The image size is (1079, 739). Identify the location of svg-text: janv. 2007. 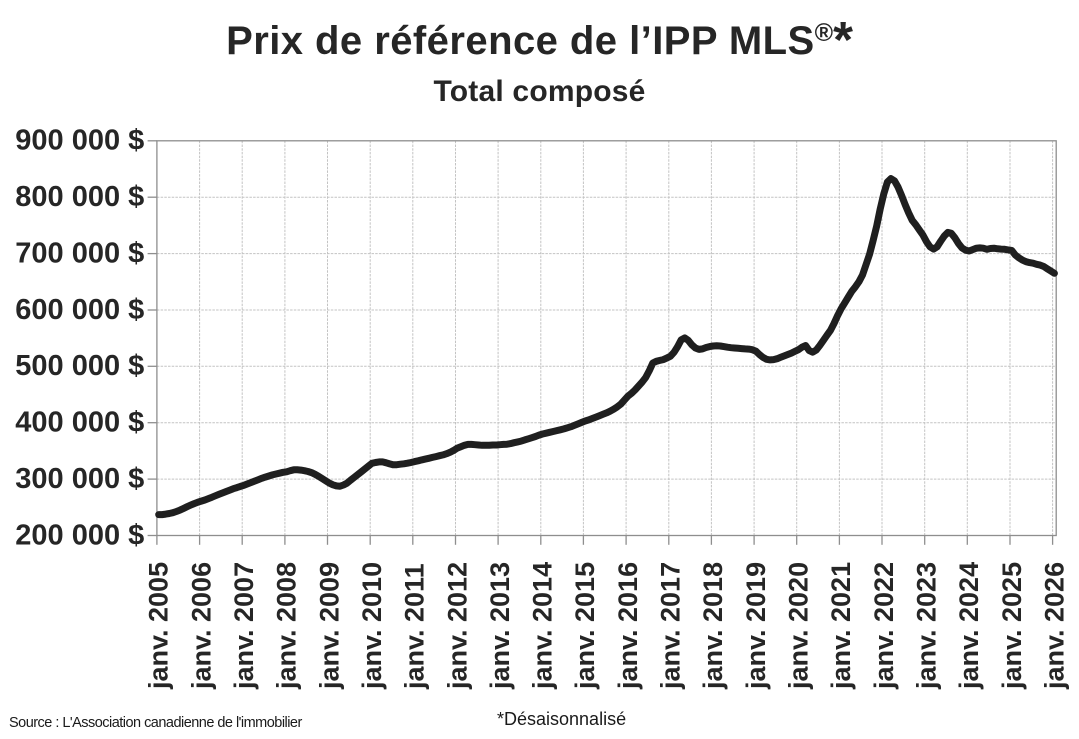
(244, 626).